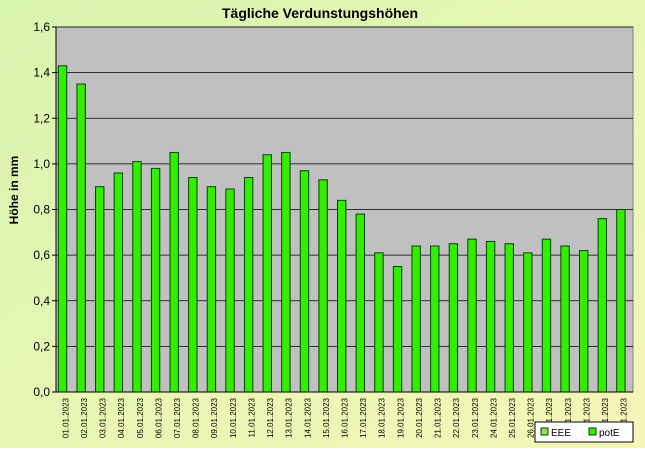  I want to click on x-tick-label: 07.01.2023, so click(177, 417).